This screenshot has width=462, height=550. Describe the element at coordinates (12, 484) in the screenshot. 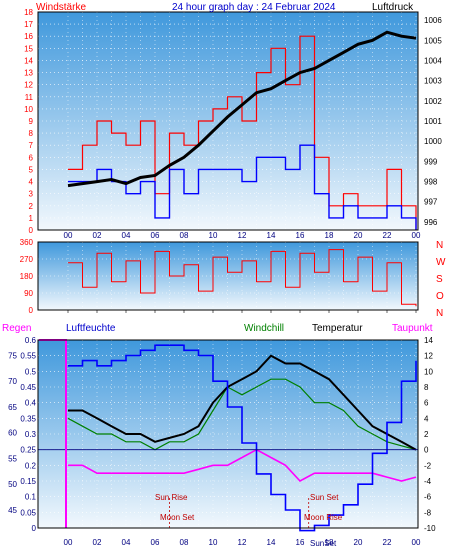

I see `humidity-tick-label: 50` at that location.